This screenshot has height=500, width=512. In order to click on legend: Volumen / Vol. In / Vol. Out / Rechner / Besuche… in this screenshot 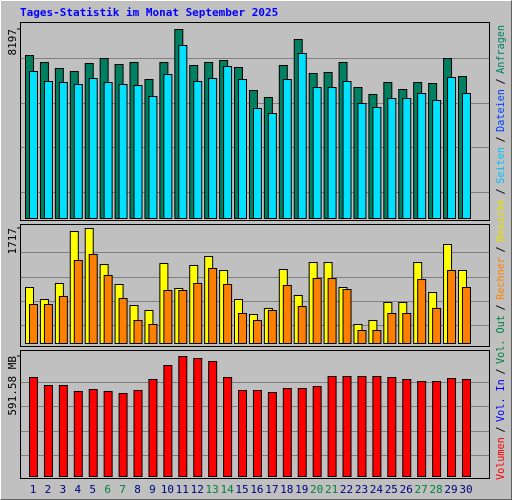, I will do `click(500, 252)`.